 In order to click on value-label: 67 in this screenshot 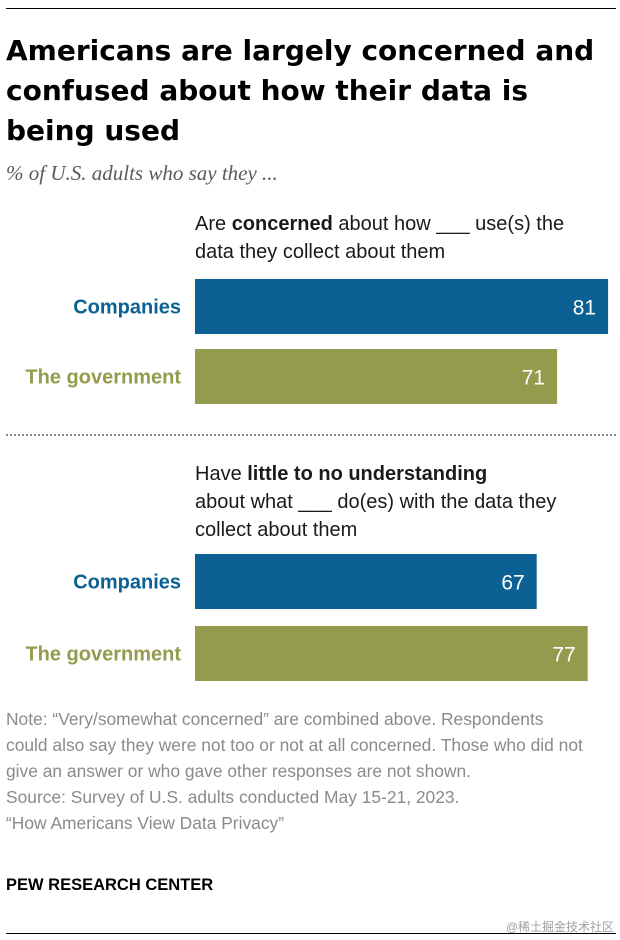, I will do `click(512, 583)`.